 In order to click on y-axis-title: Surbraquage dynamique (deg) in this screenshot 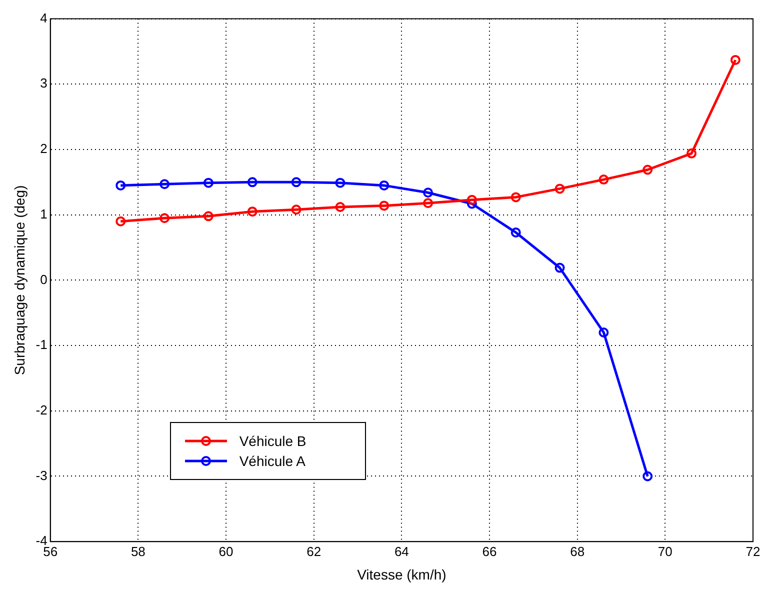, I will do `click(19, 280)`.